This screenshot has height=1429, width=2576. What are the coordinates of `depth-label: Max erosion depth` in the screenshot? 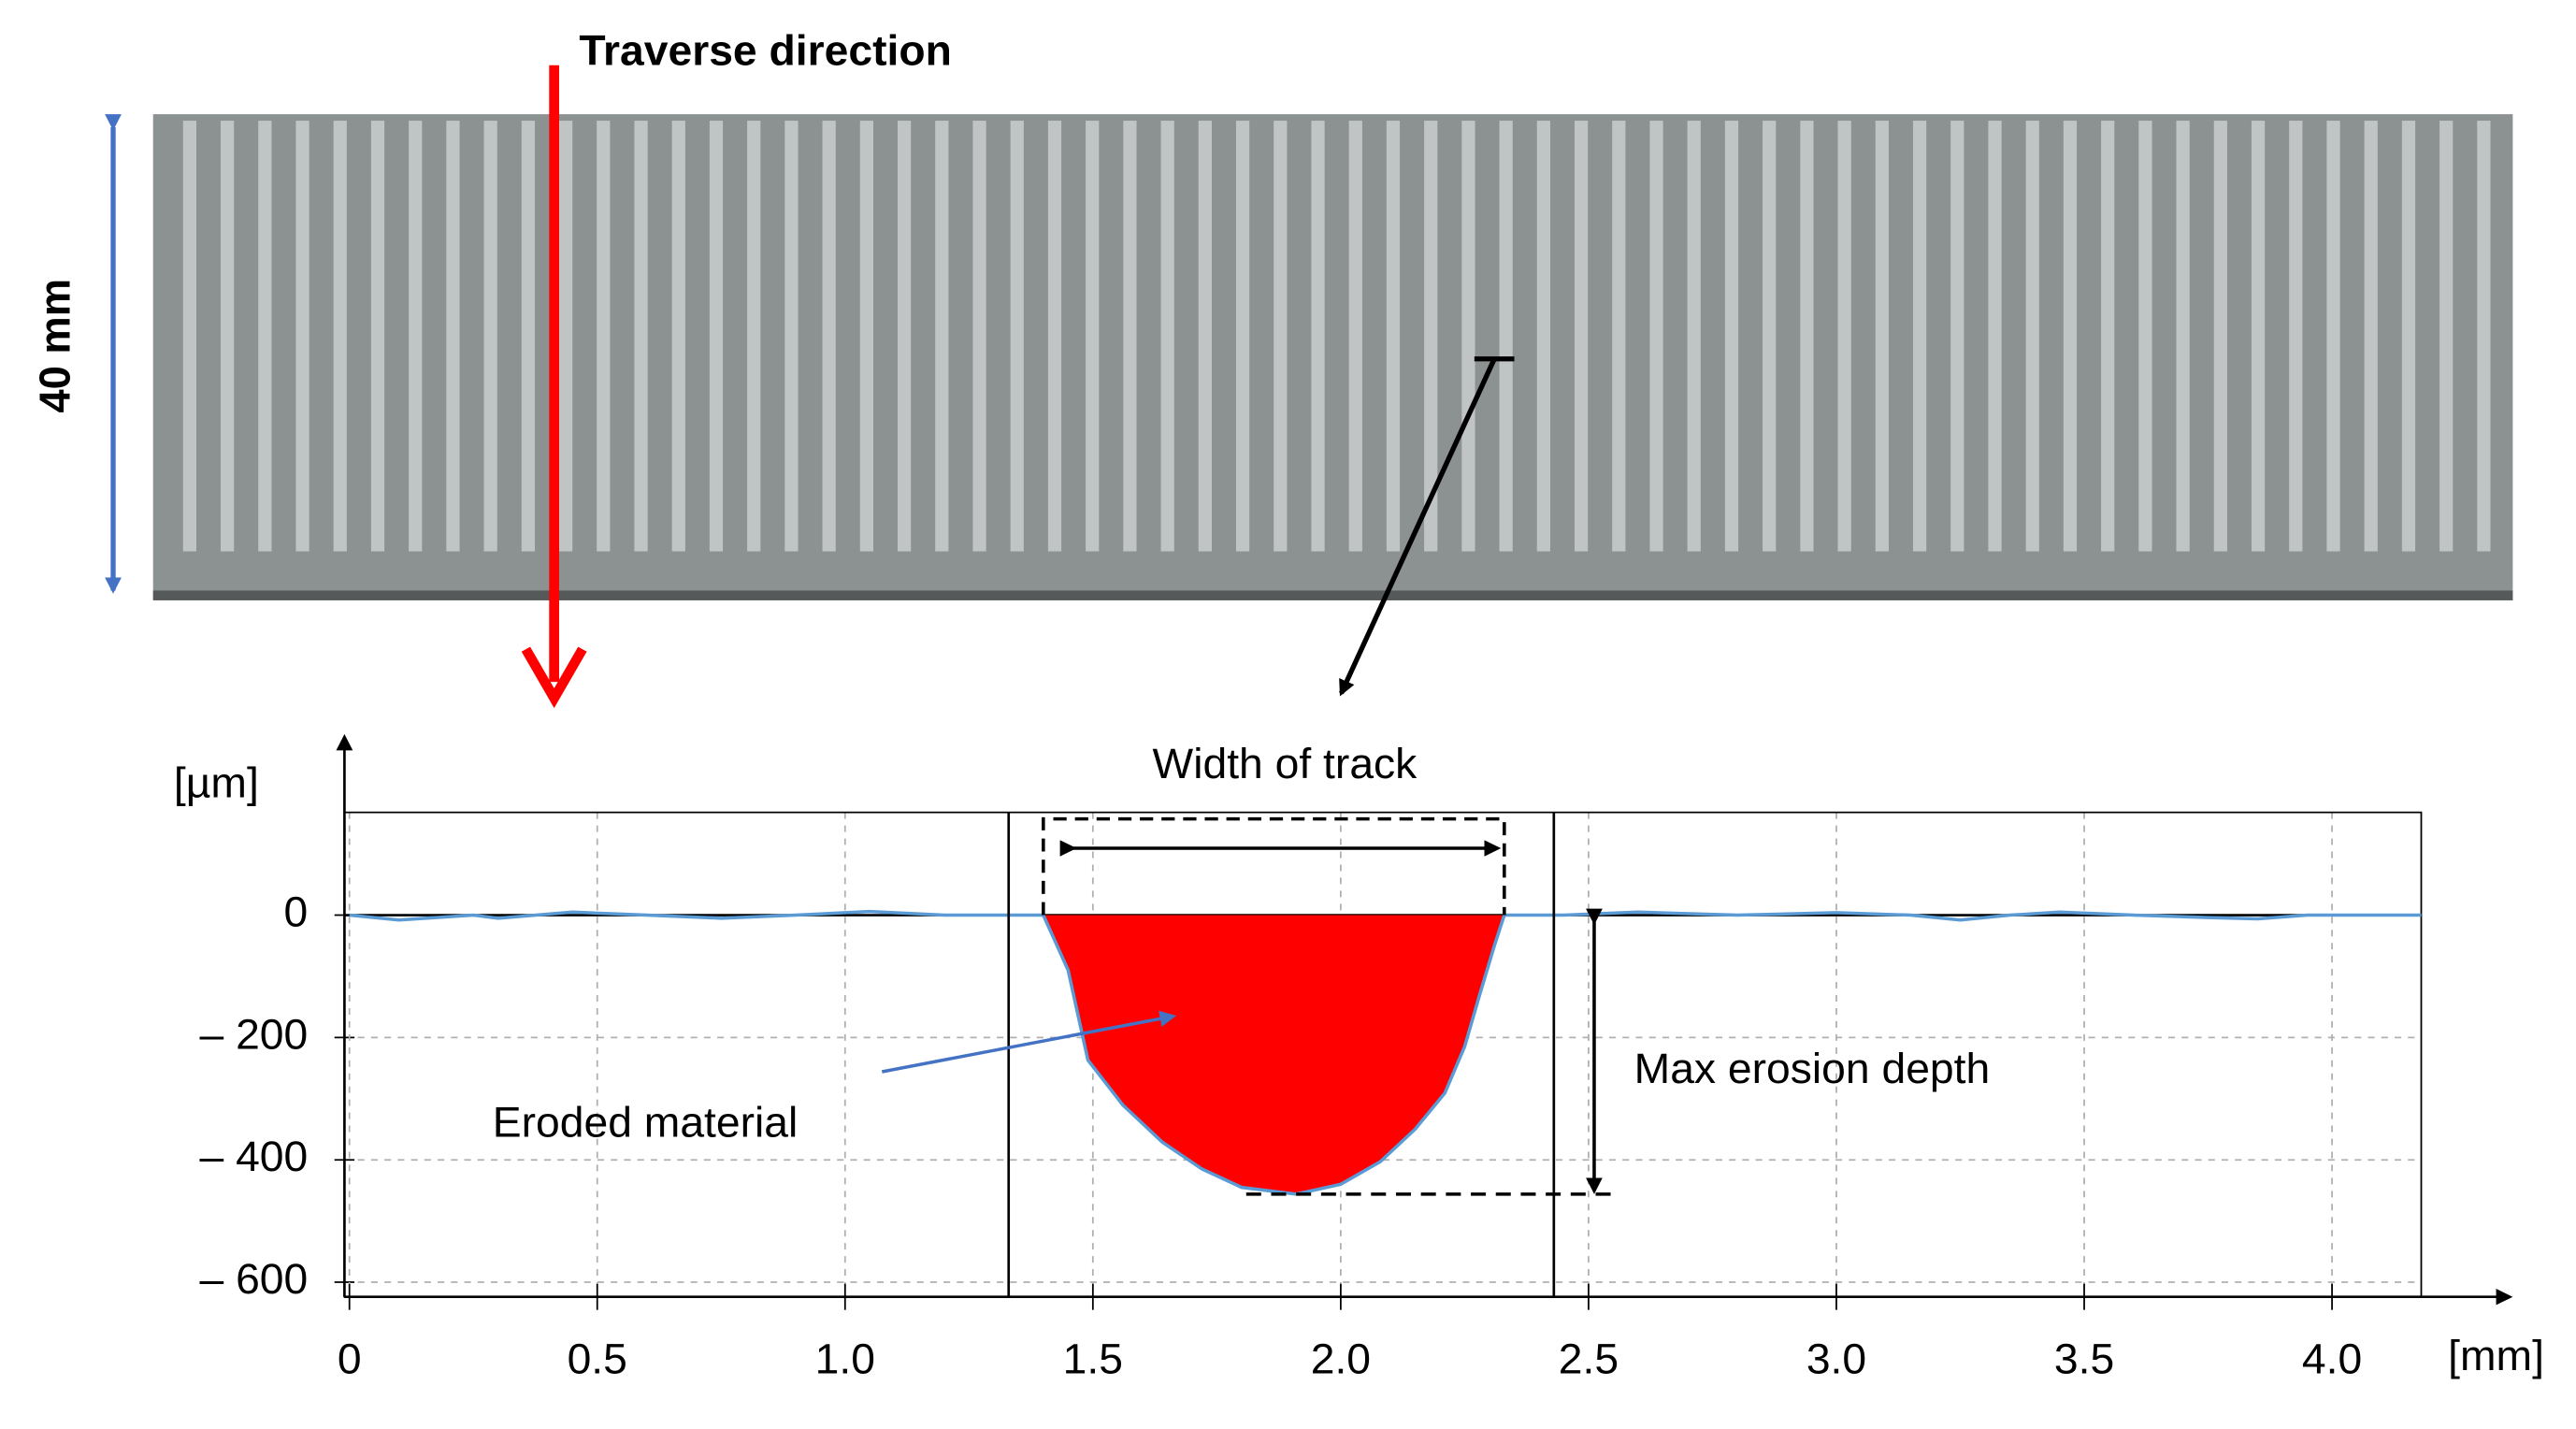 It's located at (1813, 1068).